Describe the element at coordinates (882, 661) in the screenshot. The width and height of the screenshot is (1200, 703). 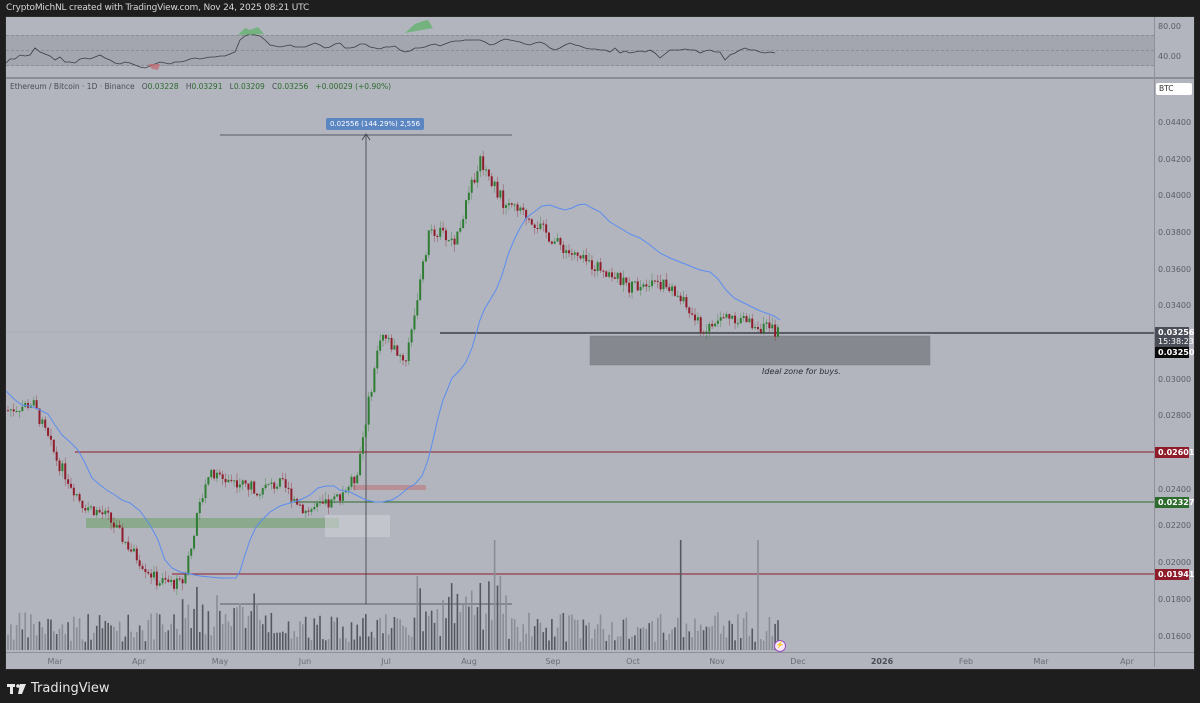
I see `time-axis-label: 2026` at that location.